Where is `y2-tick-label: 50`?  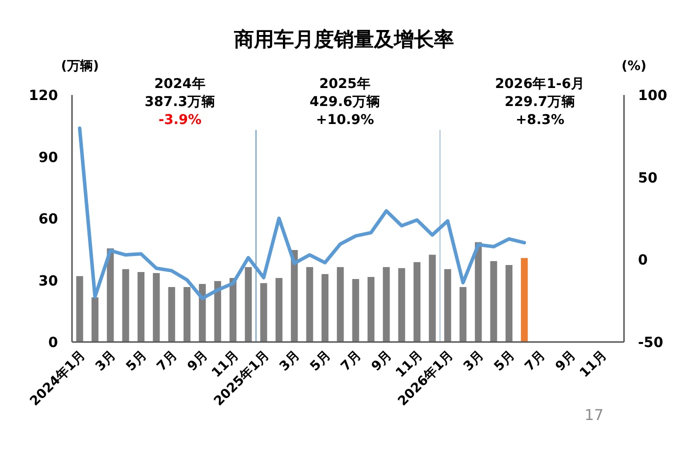
y2-tick-label: 50 is located at coordinates (648, 178).